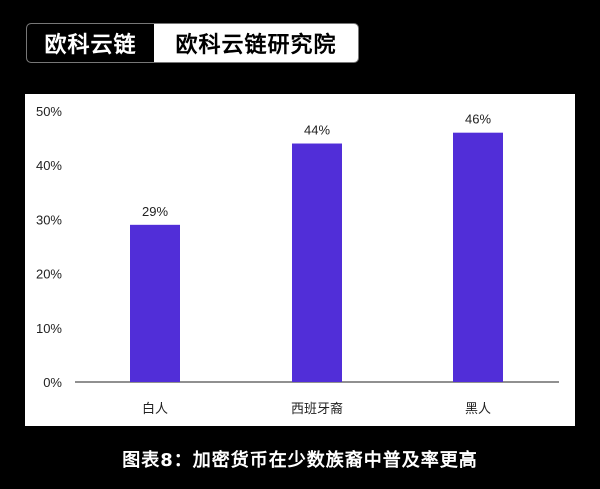 This screenshot has height=489, width=600. What do you see at coordinates (478, 119) in the screenshot?
I see `data-label: 46%` at bounding box center [478, 119].